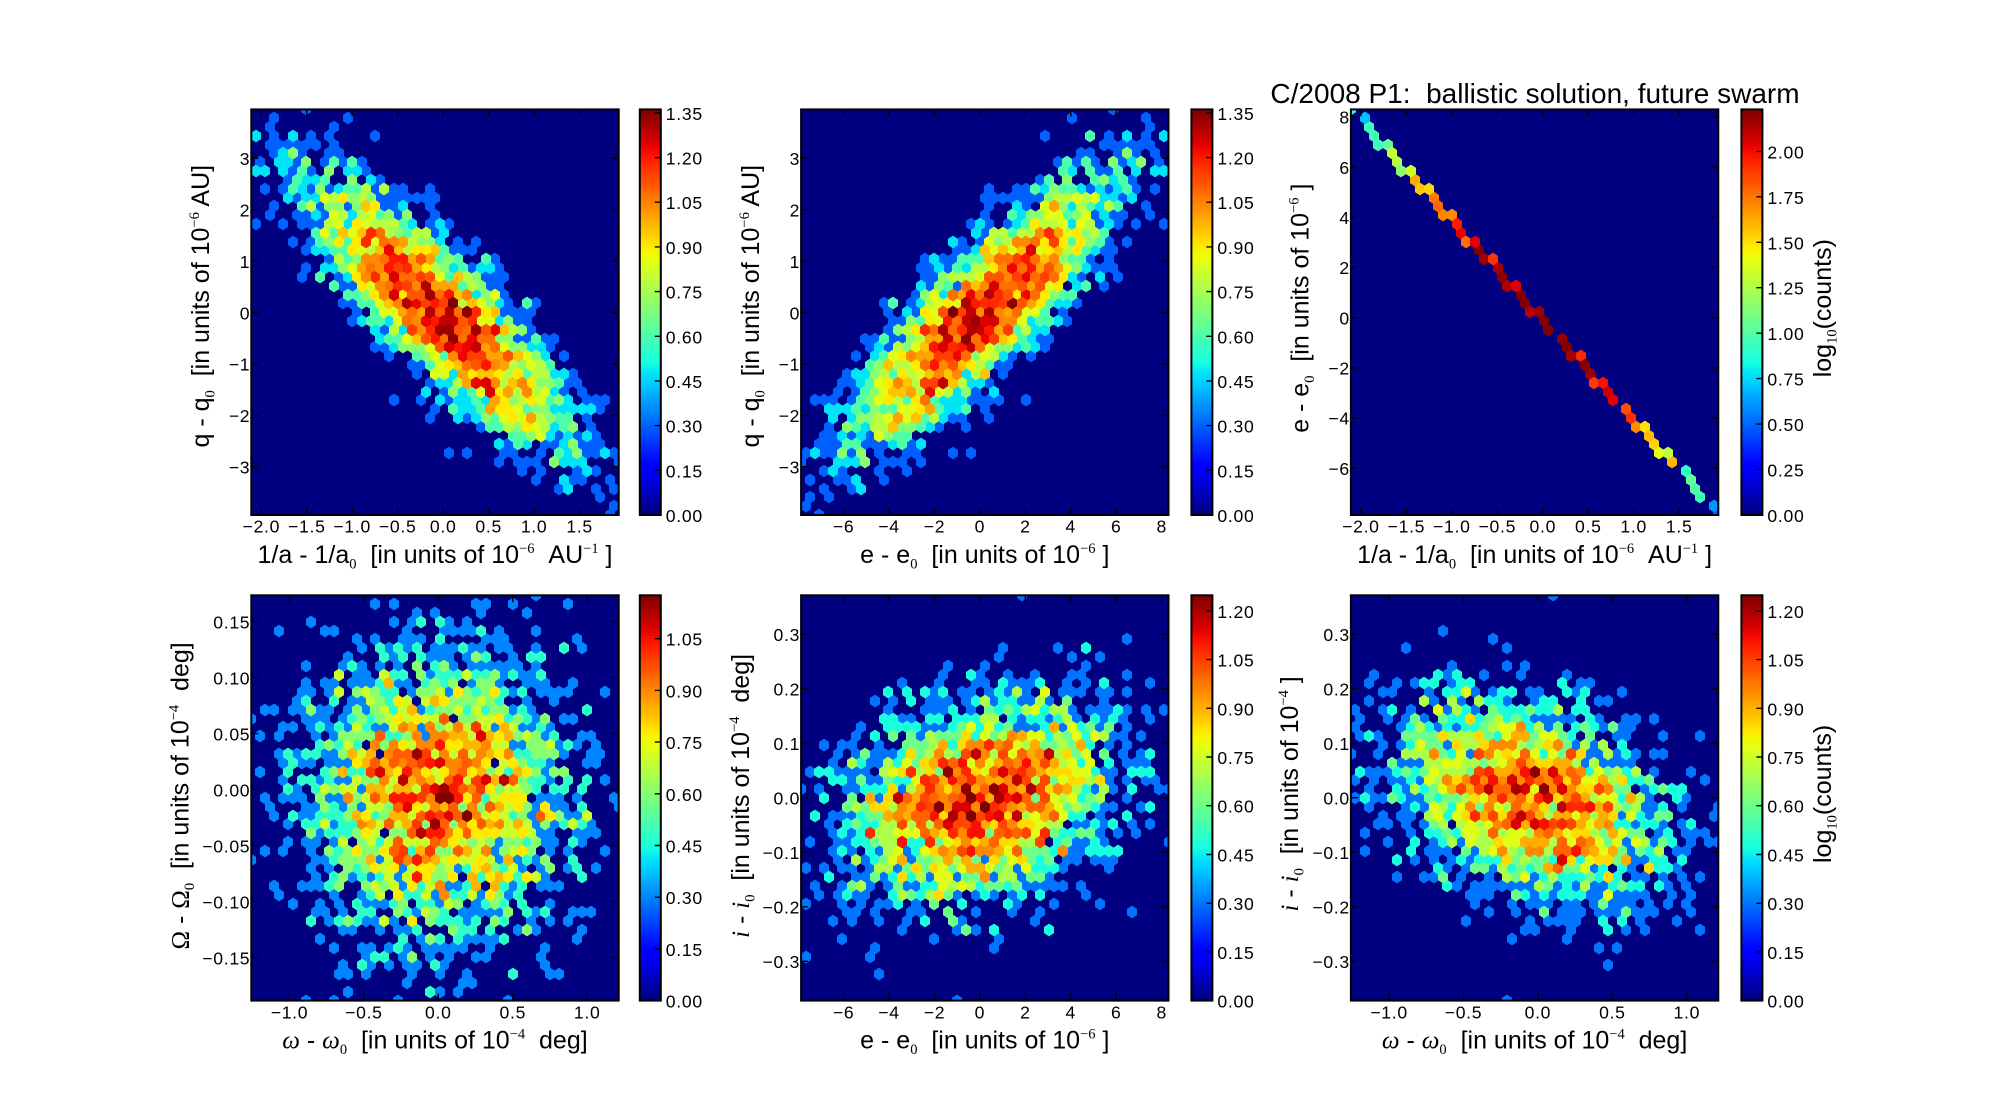  I want to click on svg-text: q - q0 [in units of 10−6 AU], so click(753, 306).